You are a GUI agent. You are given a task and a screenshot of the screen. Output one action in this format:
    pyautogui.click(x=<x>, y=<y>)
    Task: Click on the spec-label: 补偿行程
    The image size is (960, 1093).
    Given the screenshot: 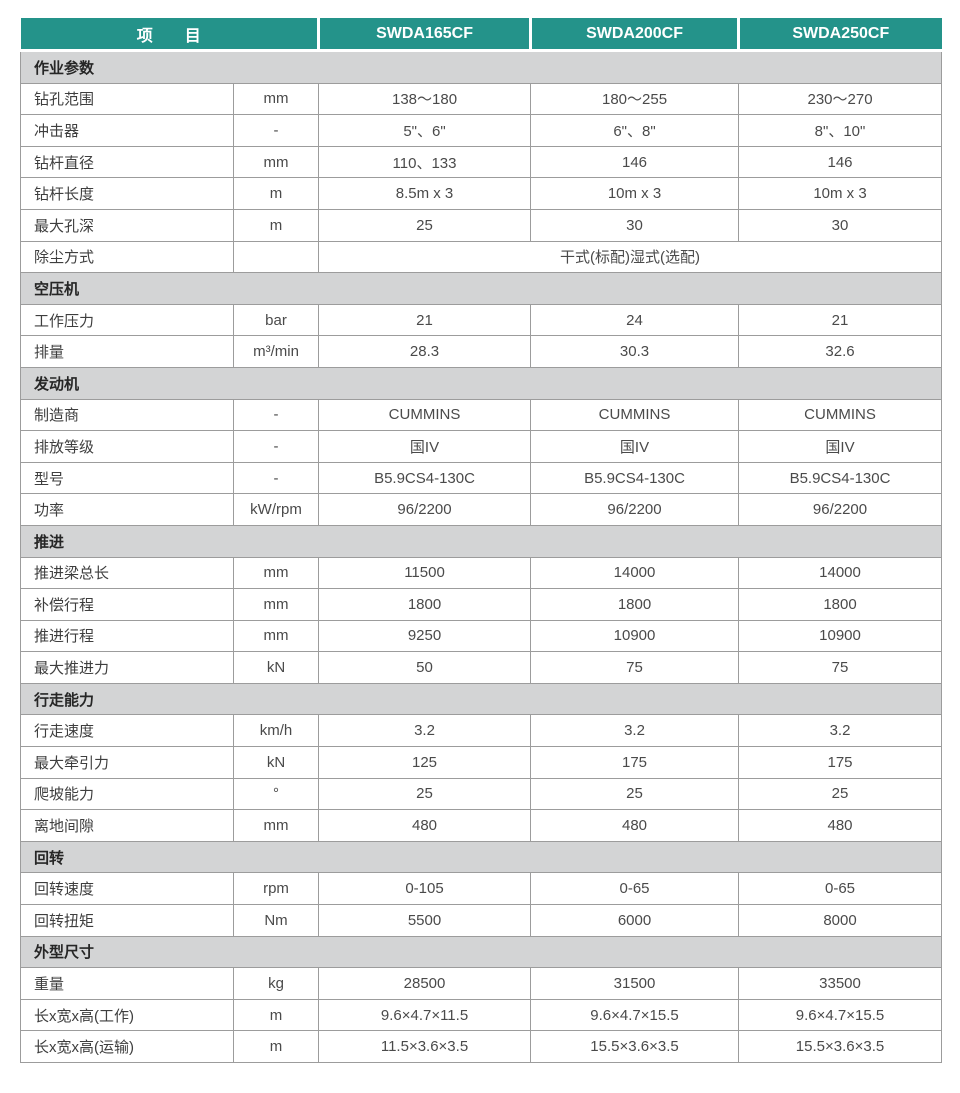 What is the action you would take?
    pyautogui.click(x=127, y=604)
    